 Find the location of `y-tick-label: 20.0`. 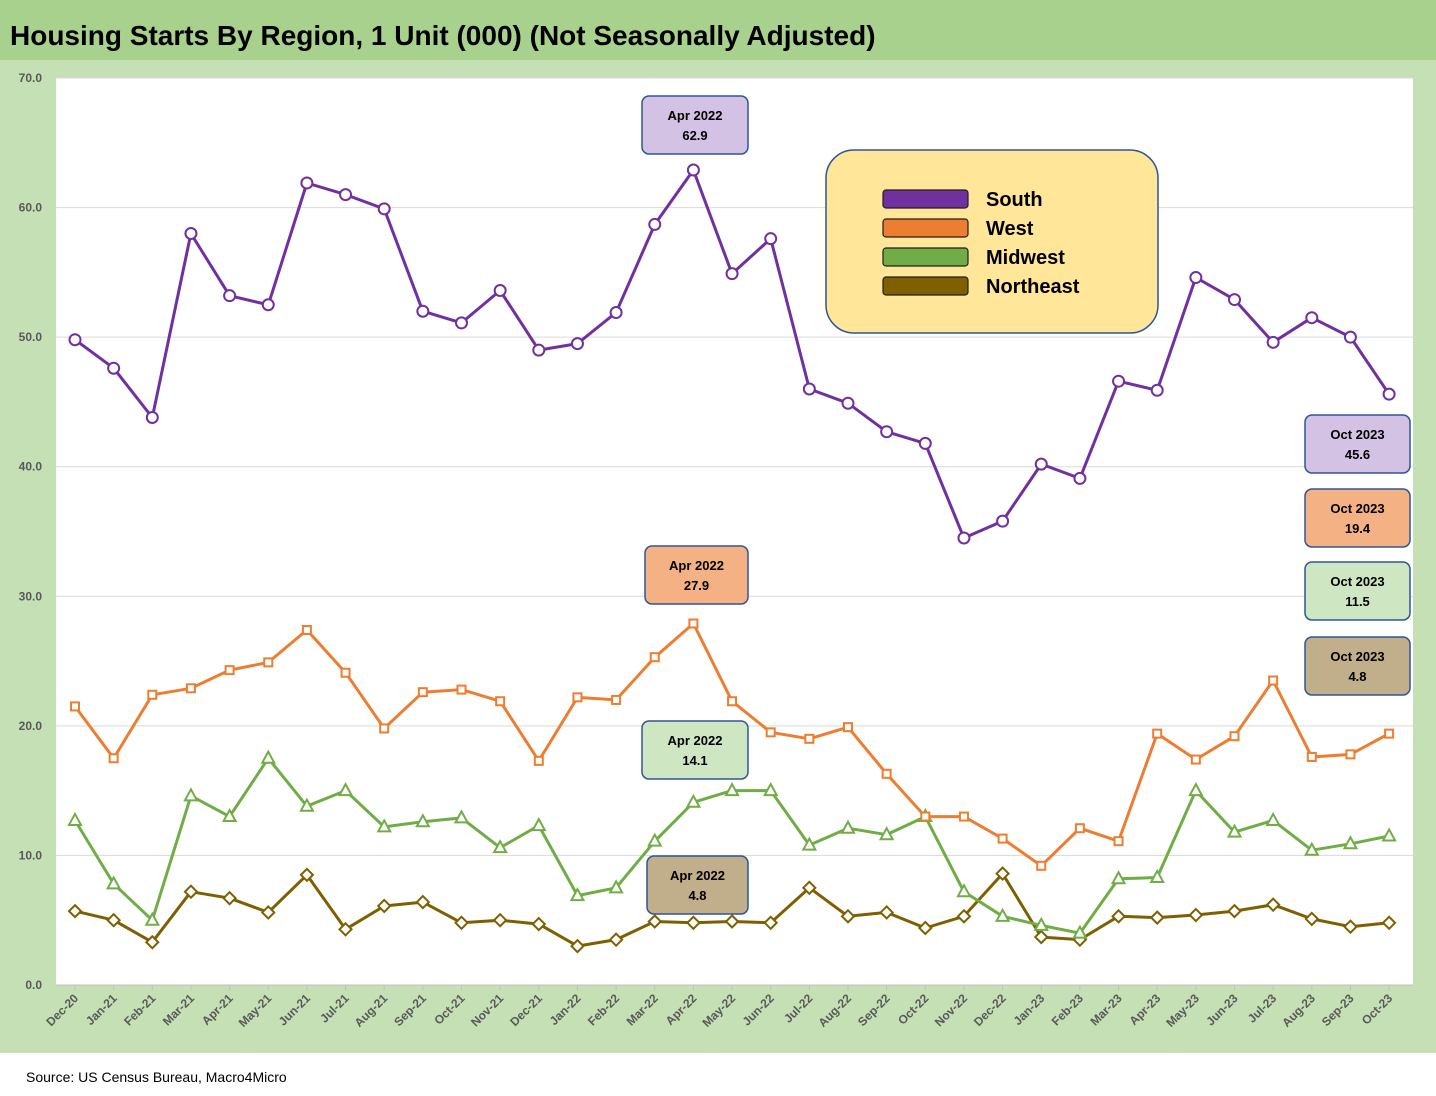

y-tick-label: 20.0 is located at coordinates (31, 726).